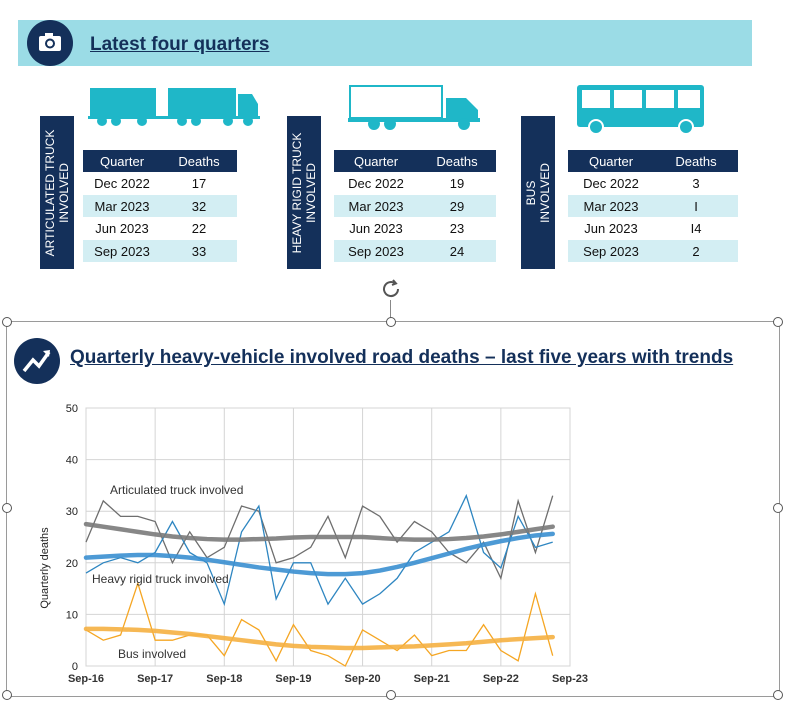 The width and height of the screenshot is (788, 709). I want to click on articulated-truck-icon, so click(174, 107).